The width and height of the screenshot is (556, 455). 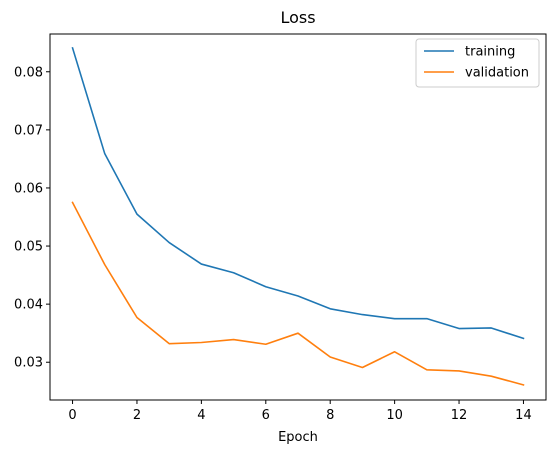 I want to click on x-axis: 0 2 4 6 8 10 12 14, so click(x=300, y=411).